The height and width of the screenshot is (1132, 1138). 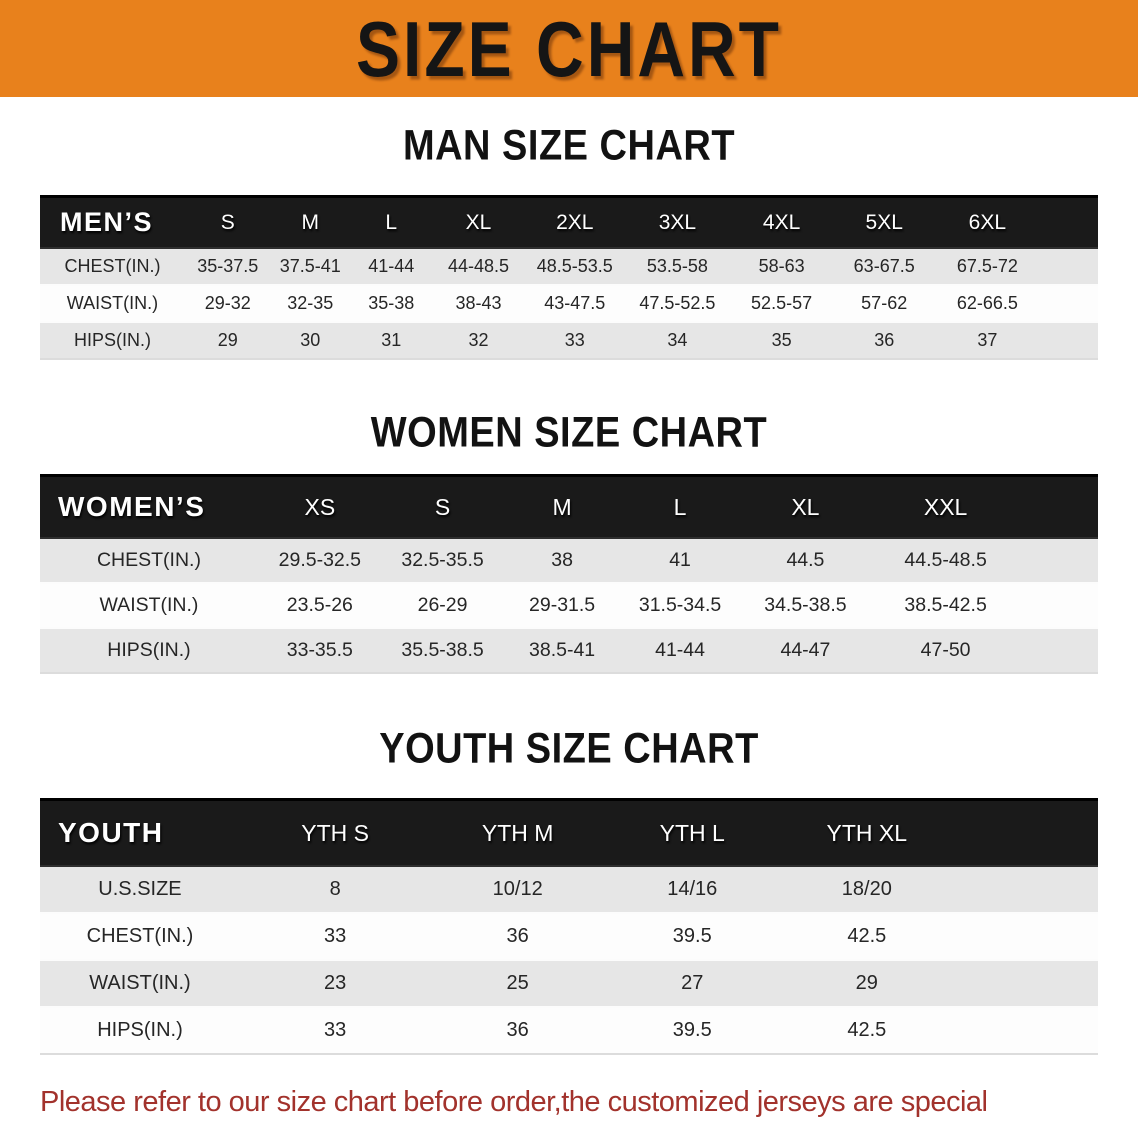 I want to click on table-row: HIPS(IN.) 29 30 31 32 33 34 35 36 37, so click(x=569, y=340).